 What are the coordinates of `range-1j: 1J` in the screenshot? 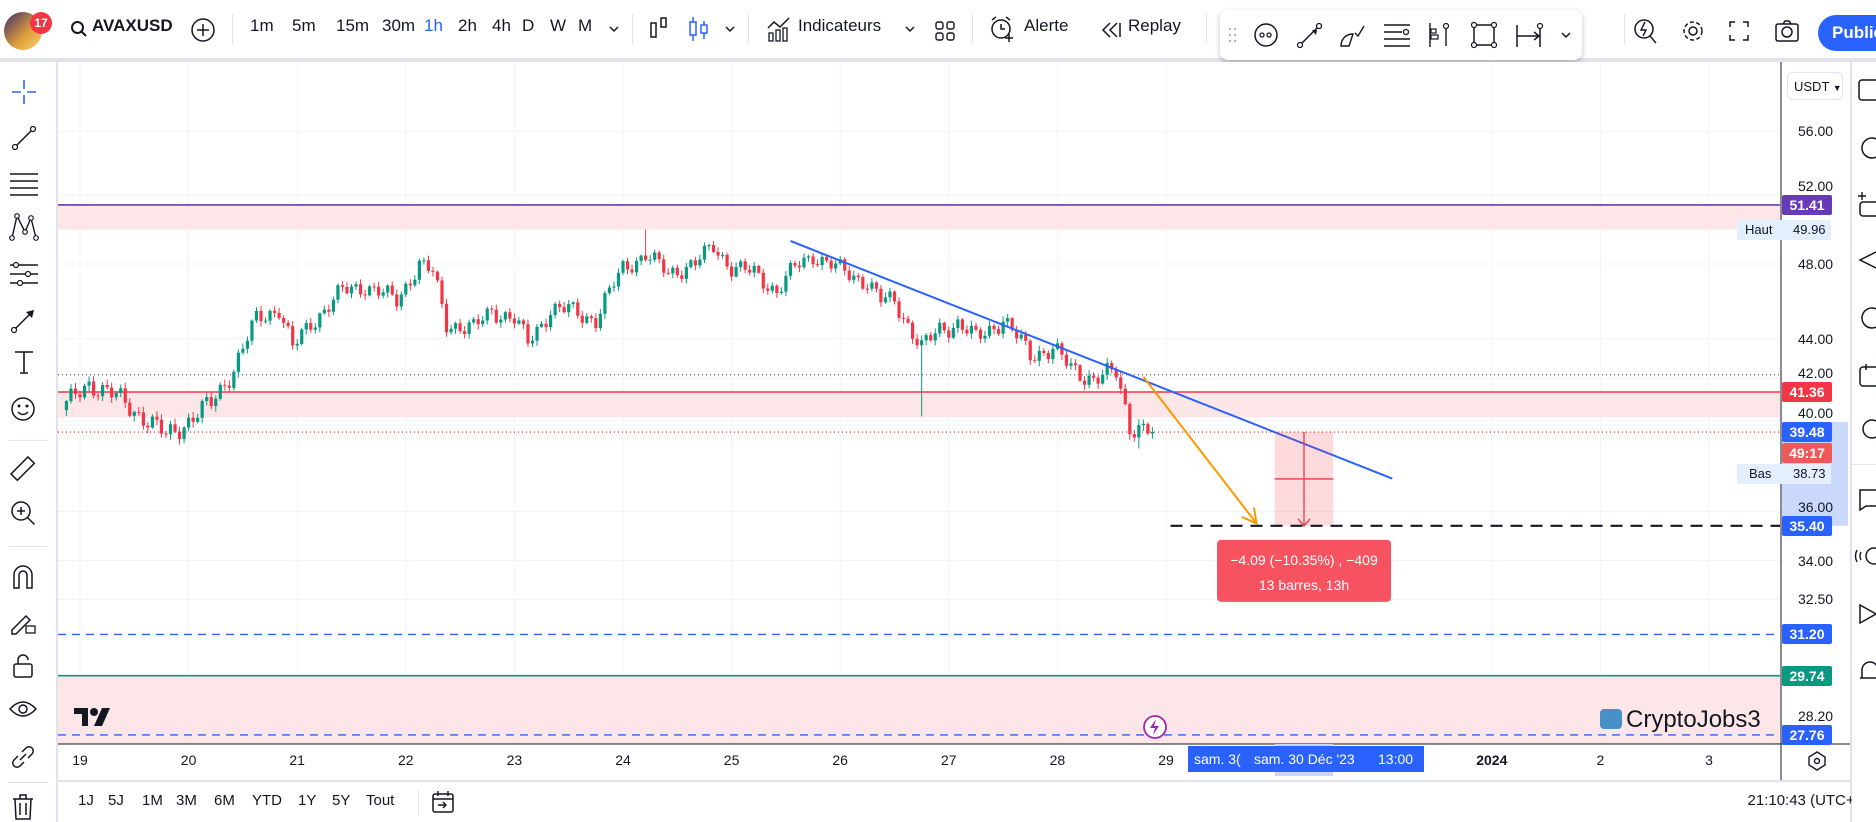 It's located at (86, 800).